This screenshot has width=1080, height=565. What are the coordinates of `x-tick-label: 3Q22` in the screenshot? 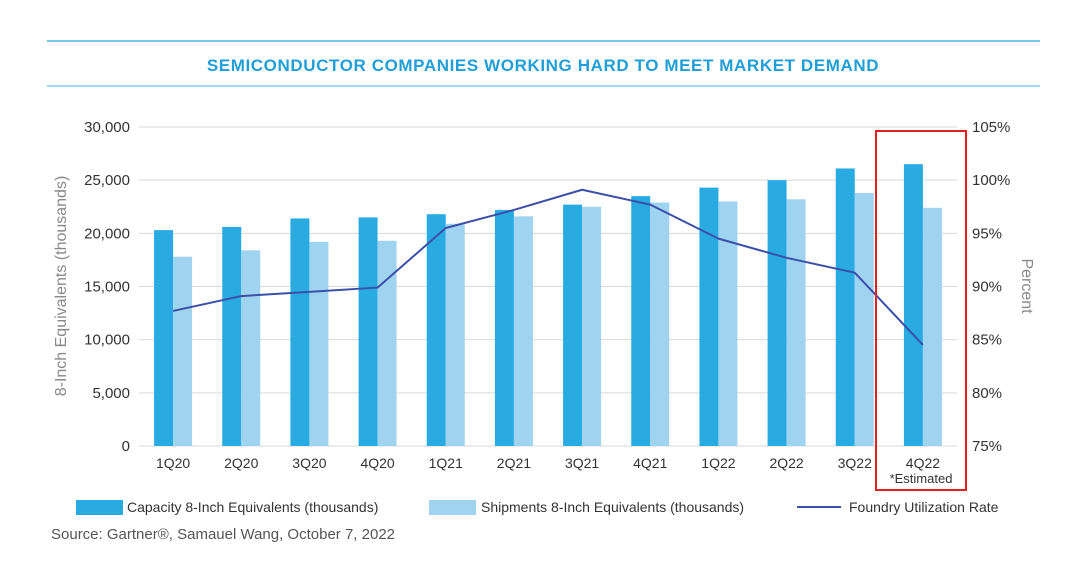 It's located at (855, 463).